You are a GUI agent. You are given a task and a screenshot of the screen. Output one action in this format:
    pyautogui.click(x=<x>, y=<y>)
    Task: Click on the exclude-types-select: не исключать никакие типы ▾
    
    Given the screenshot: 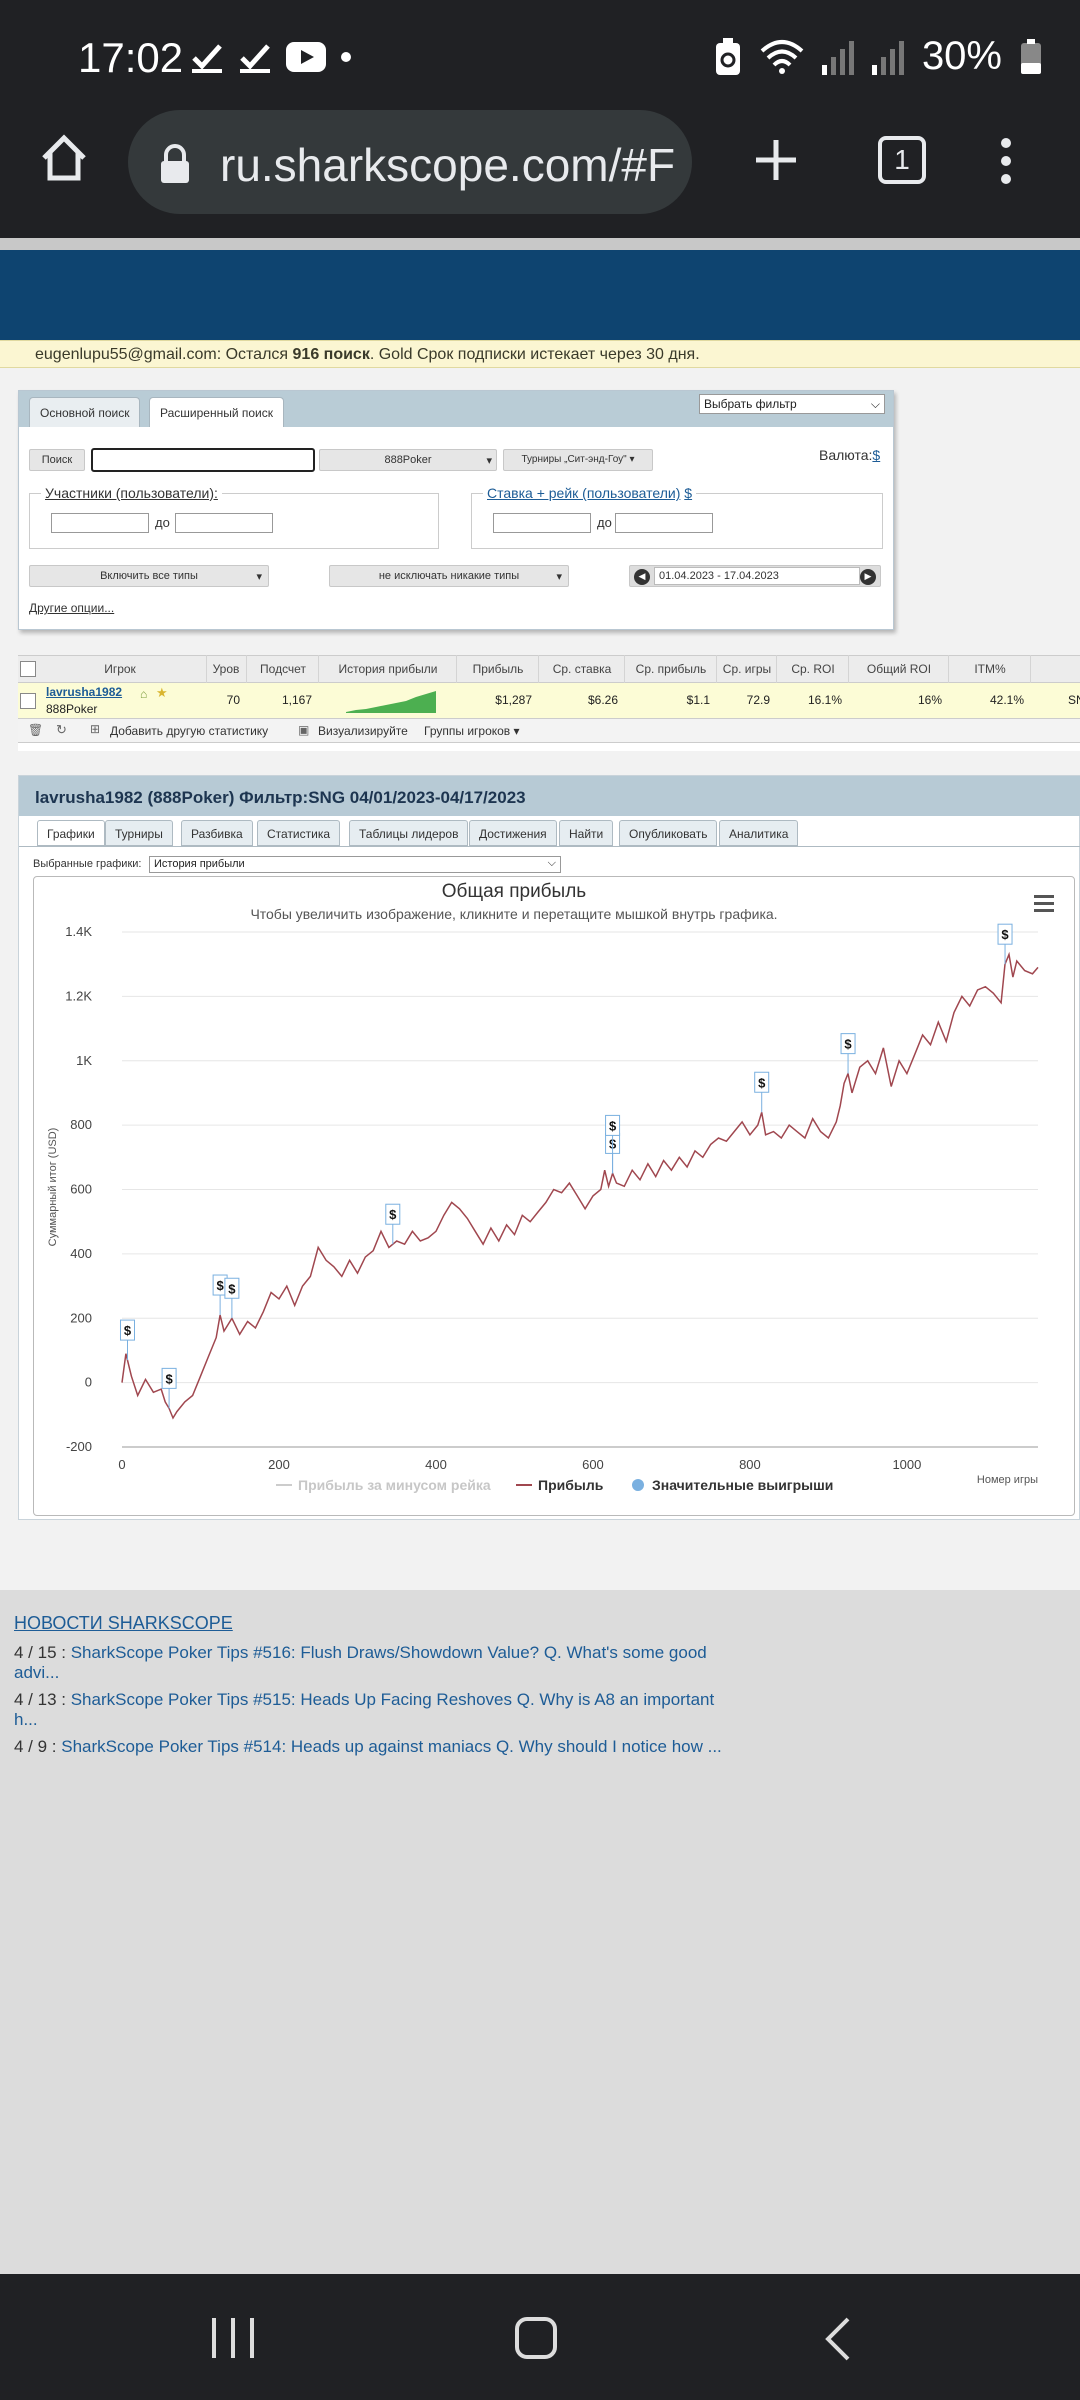 What is the action you would take?
    pyautogui.click(x=449, y=576)
    